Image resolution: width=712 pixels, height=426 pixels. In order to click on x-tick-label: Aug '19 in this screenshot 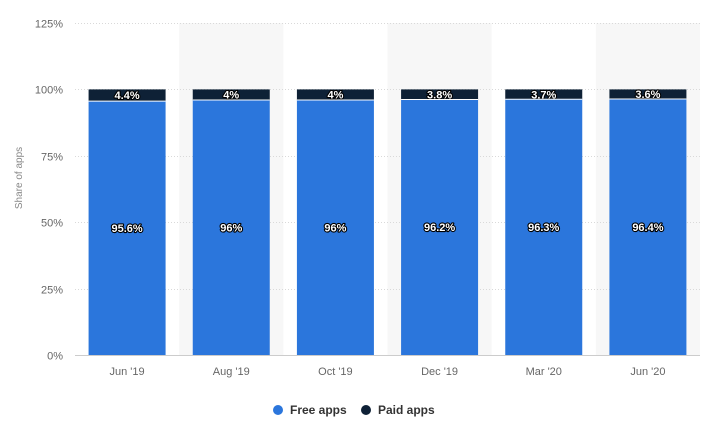, I will do `click(231, 372)`.